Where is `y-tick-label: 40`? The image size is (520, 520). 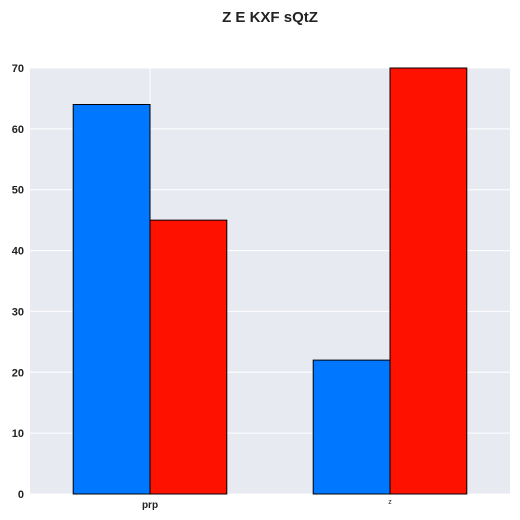 y-tick-label: 40 is located at coordinates (18, 252).